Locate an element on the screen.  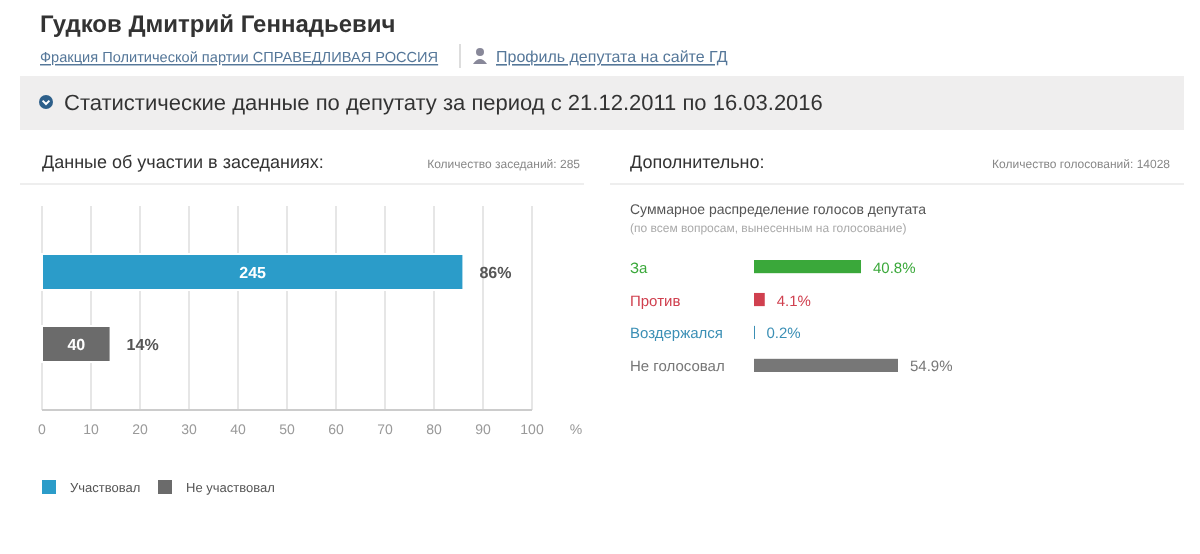
text: Статистические данные по депутату за период с 21.12.2011 по 16.03.2016 is located at coordinates (443, 104).